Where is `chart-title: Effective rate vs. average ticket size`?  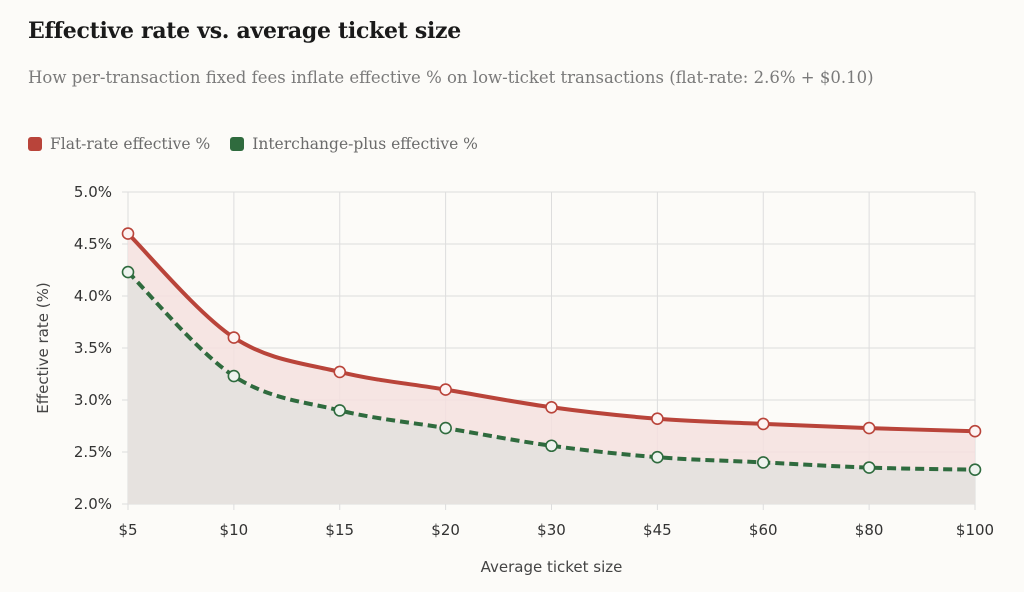
chart-title: Effective rate vs. average ticket size is located at coordinates (244, 31).